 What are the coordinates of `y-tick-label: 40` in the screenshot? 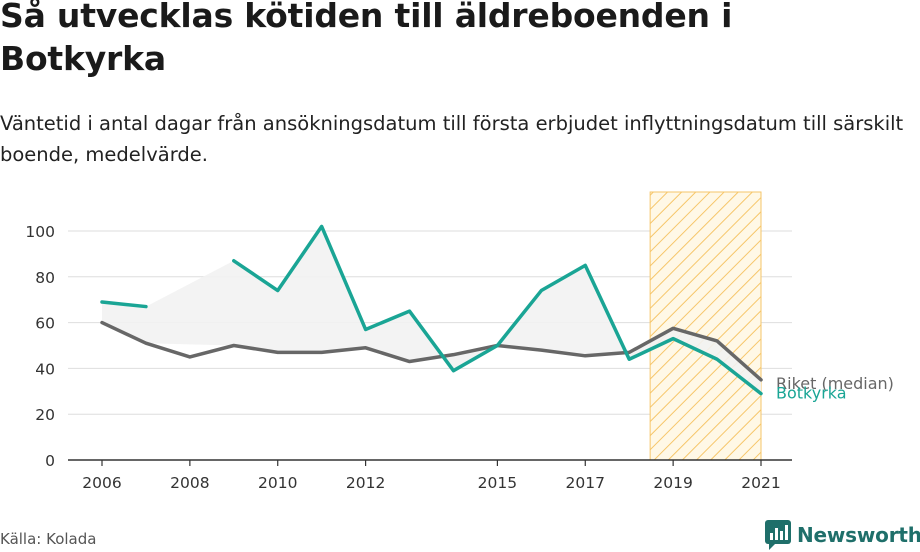 It's located at (45, 369).